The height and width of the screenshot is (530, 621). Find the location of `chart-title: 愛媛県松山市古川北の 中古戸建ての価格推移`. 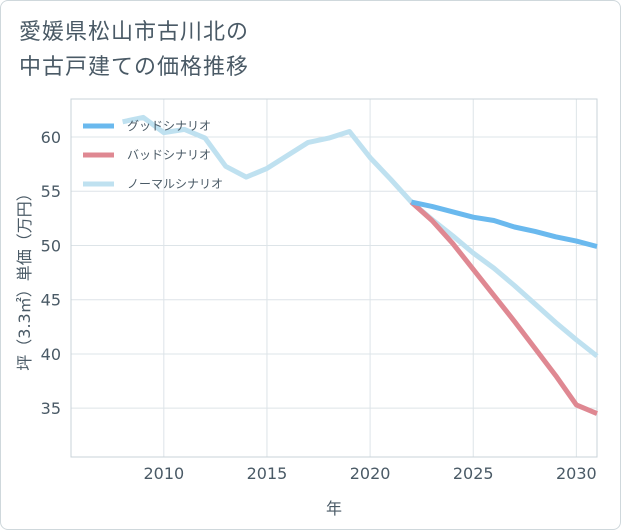

chart-title: 愛媛県松山市古川北の 中古戸建ての価格推移 is located at coordinates (134, 50).